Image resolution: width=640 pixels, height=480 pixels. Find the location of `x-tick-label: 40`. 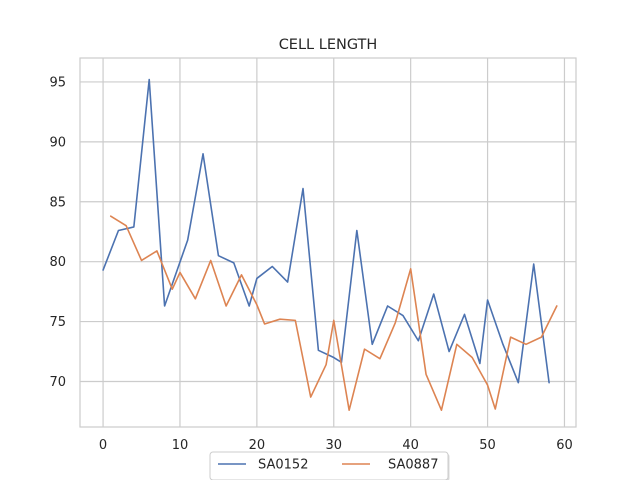

x-tick-label: 40 is located at coordinates (410, 445).